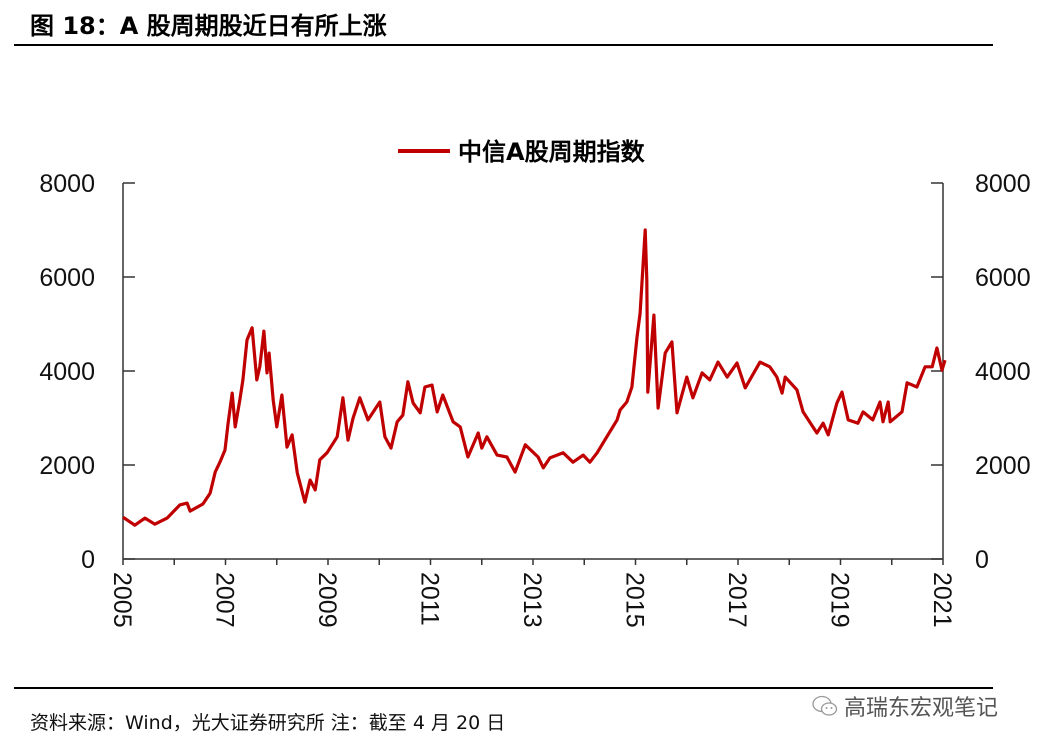 The image size is (1062, 752). I want to click on top-rule, so click(503, 45).